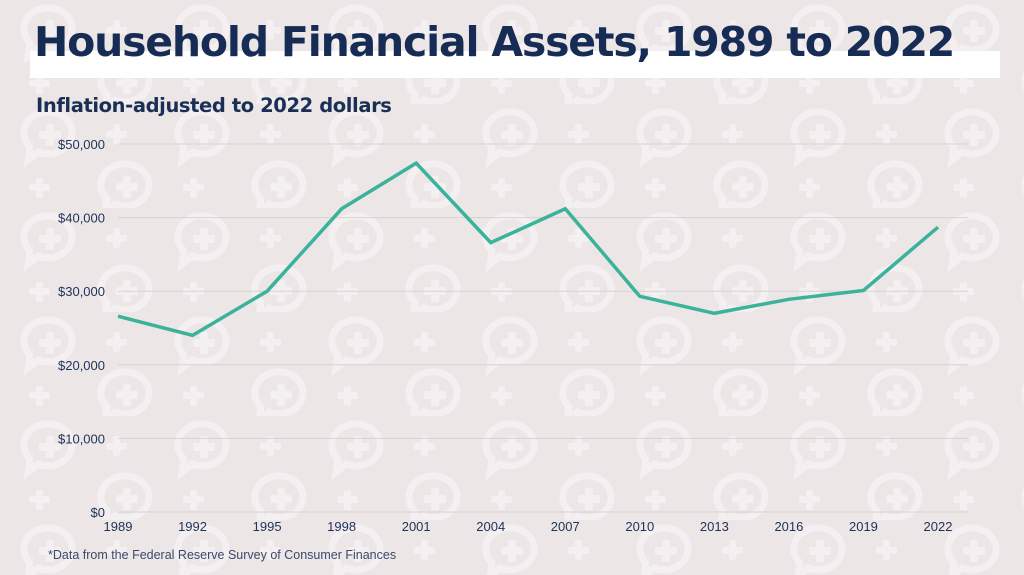 The image size is (1024, 575). Describe the element at coordinates (788, 526) in the screenshot. I see `x-tick-label: 2016` at that location.